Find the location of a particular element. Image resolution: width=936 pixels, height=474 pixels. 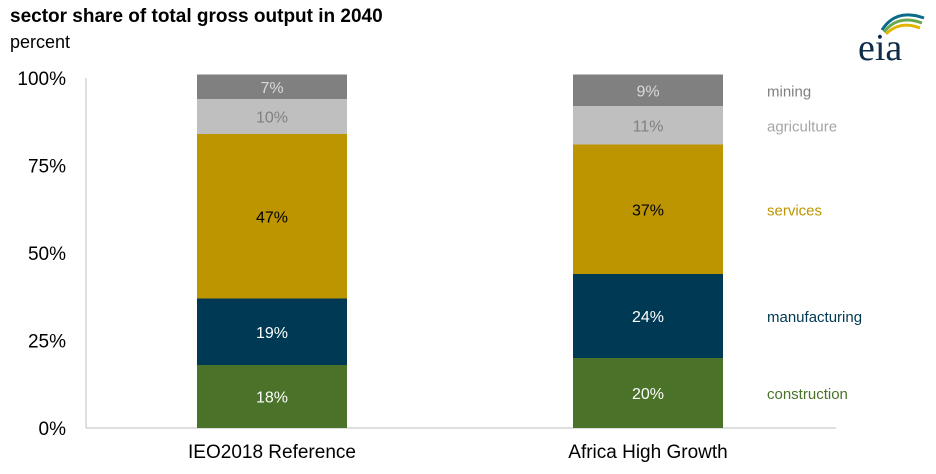

y-tick-label: 0% is located at coordinates (53, 429).